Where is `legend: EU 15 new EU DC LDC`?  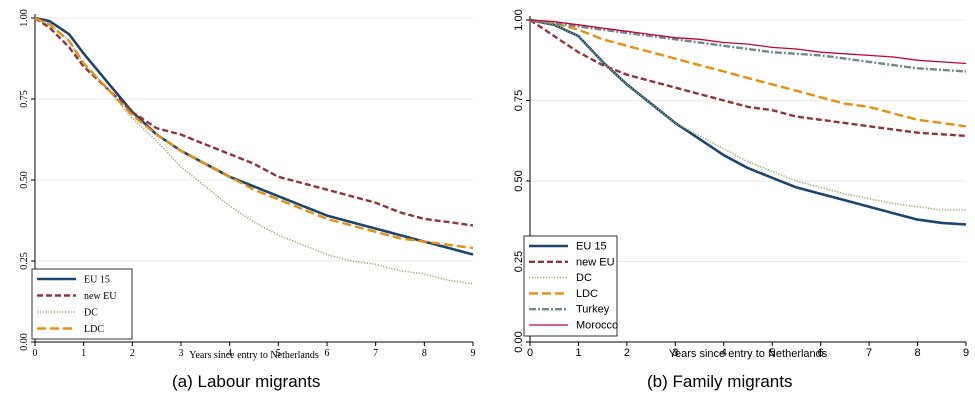 legend: EU 15 new EU DC LDC is located at coordinates (82, 304).